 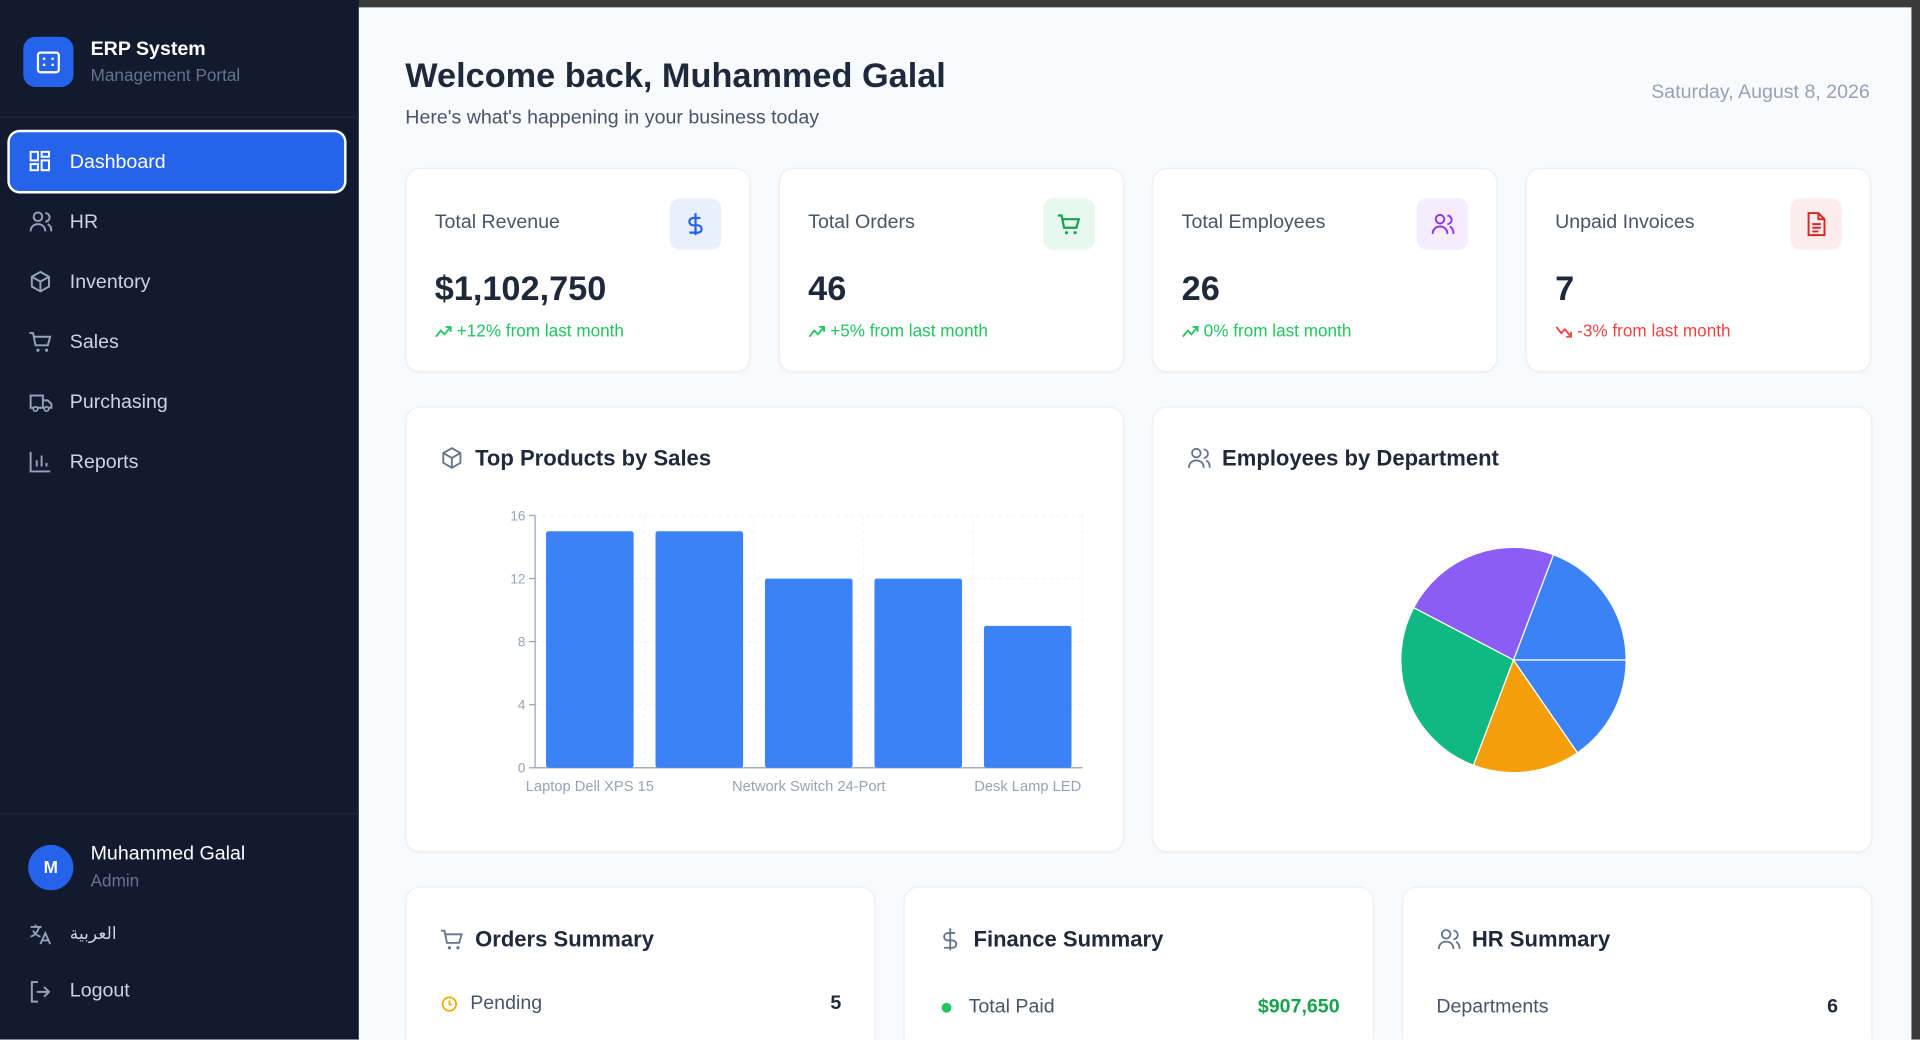 I want to click on user-role: Admin, so click(x=115, y=880).